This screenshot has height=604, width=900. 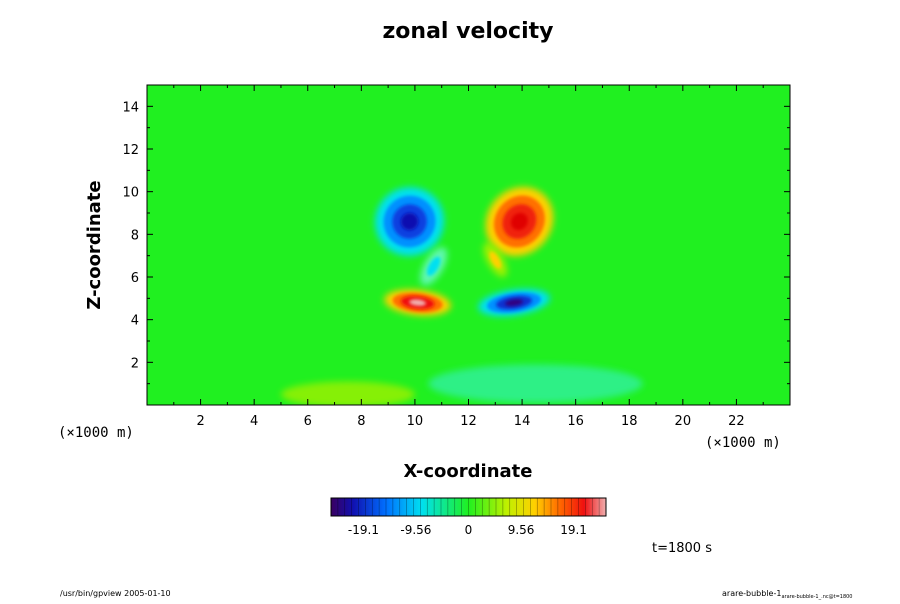 What do you see at coordinates (468, 471) in the screenshot?
I see `x-axis-title: X-coordinate` at bounding box center [468, 471].